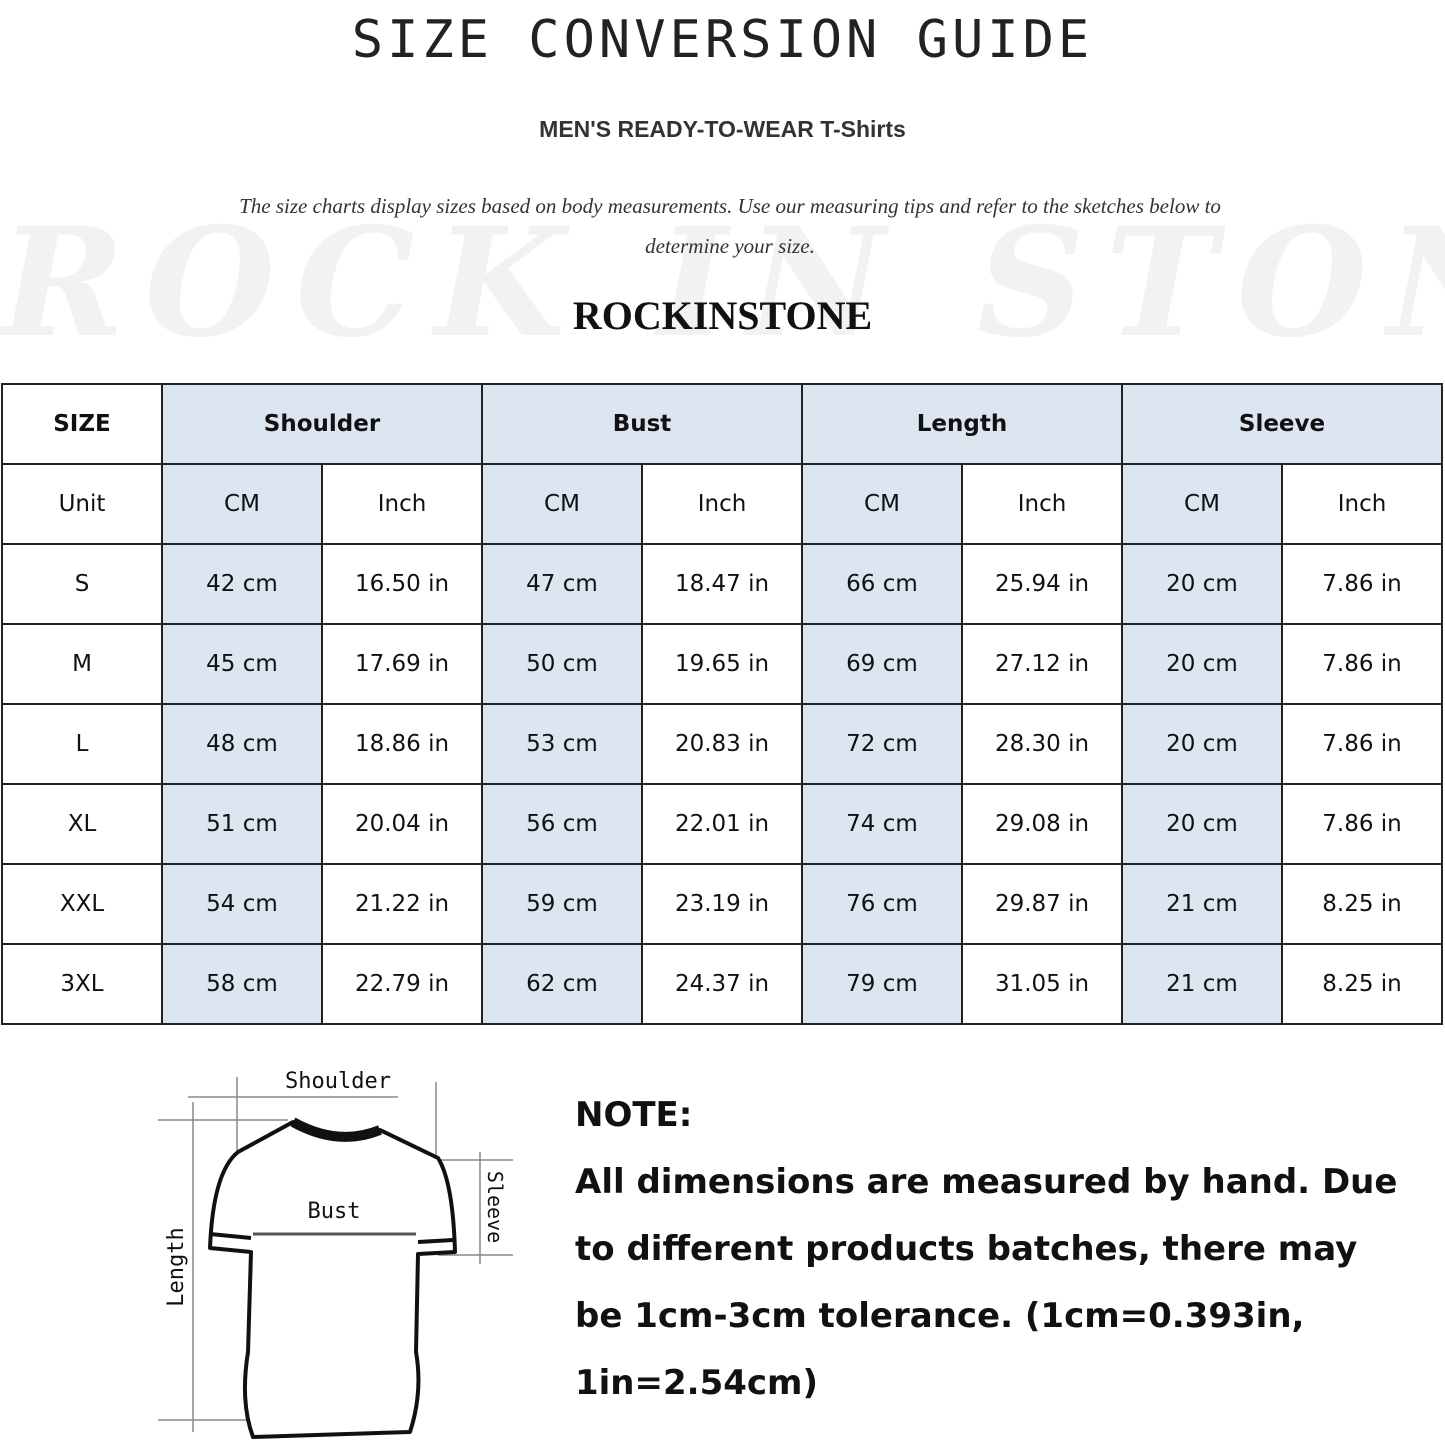  I want to click on size-cell: S, so click(82, 584).